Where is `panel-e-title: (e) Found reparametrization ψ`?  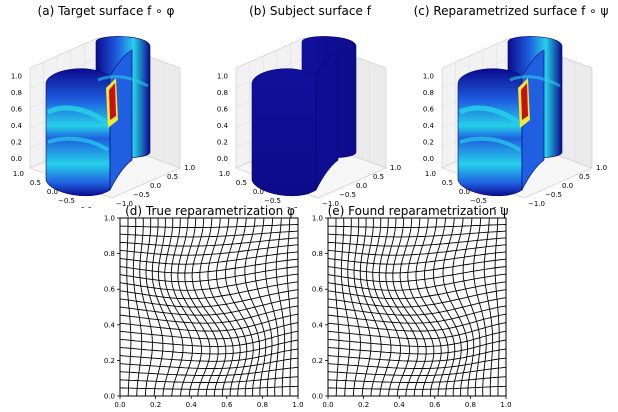
panel-e-title: (e) Found reparametrization ψ is located at coordinates (418, 211).